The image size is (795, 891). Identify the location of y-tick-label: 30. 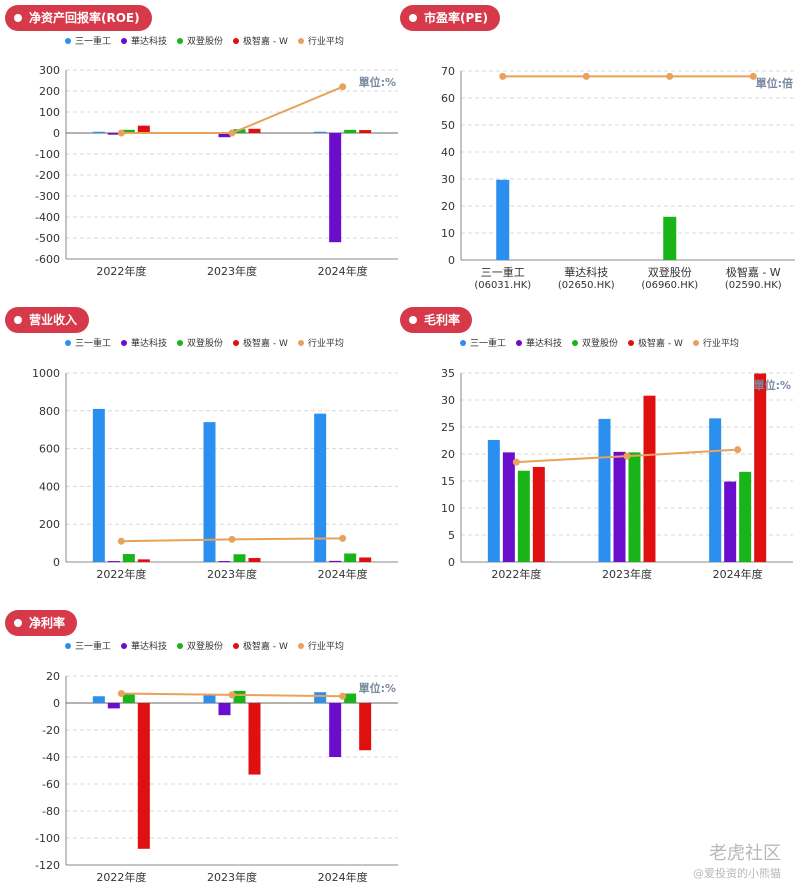
(448, 400).